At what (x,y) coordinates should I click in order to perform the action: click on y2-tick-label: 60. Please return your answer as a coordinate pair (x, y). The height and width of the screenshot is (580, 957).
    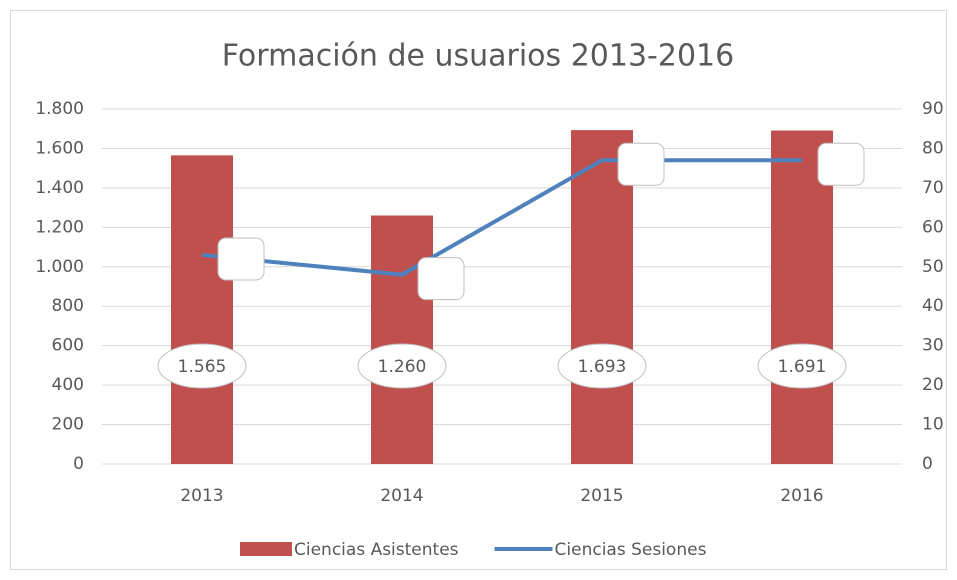
    Looking at the image, I should click on (933, 227).